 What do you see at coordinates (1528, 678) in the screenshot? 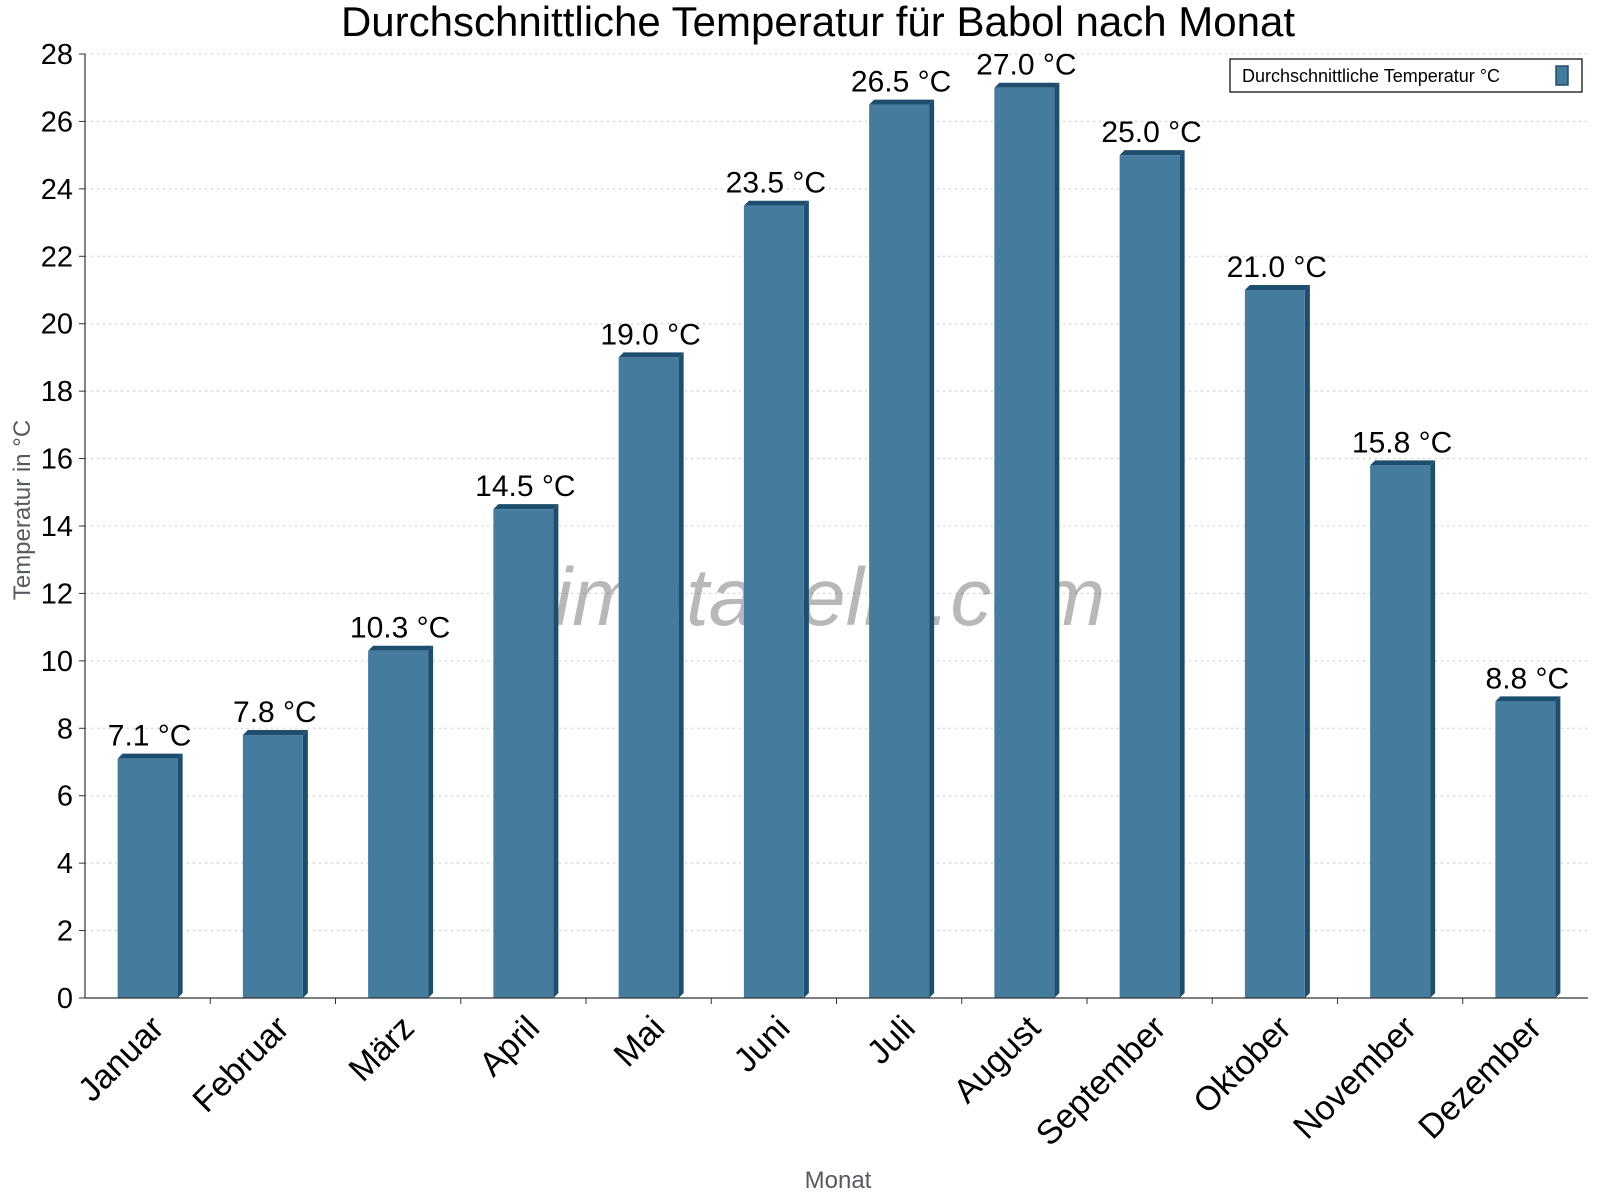
I see `data-label: 8.8 °C` at bounding box center [1528, 678].